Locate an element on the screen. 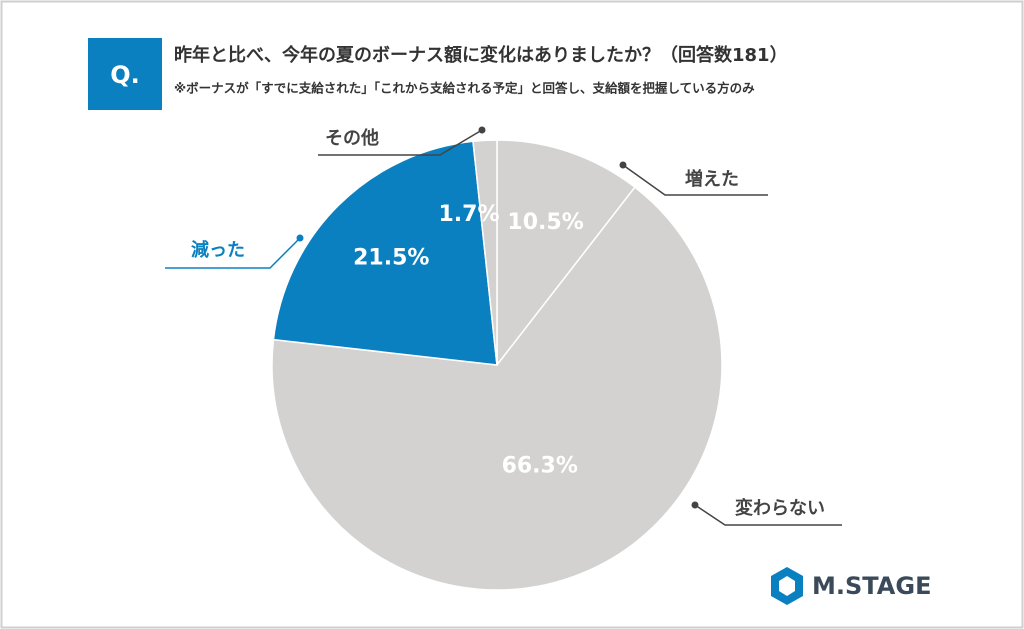 This screenshot has width=1024, height=629. question-badge: Q. is located at coordinates (125, 75).